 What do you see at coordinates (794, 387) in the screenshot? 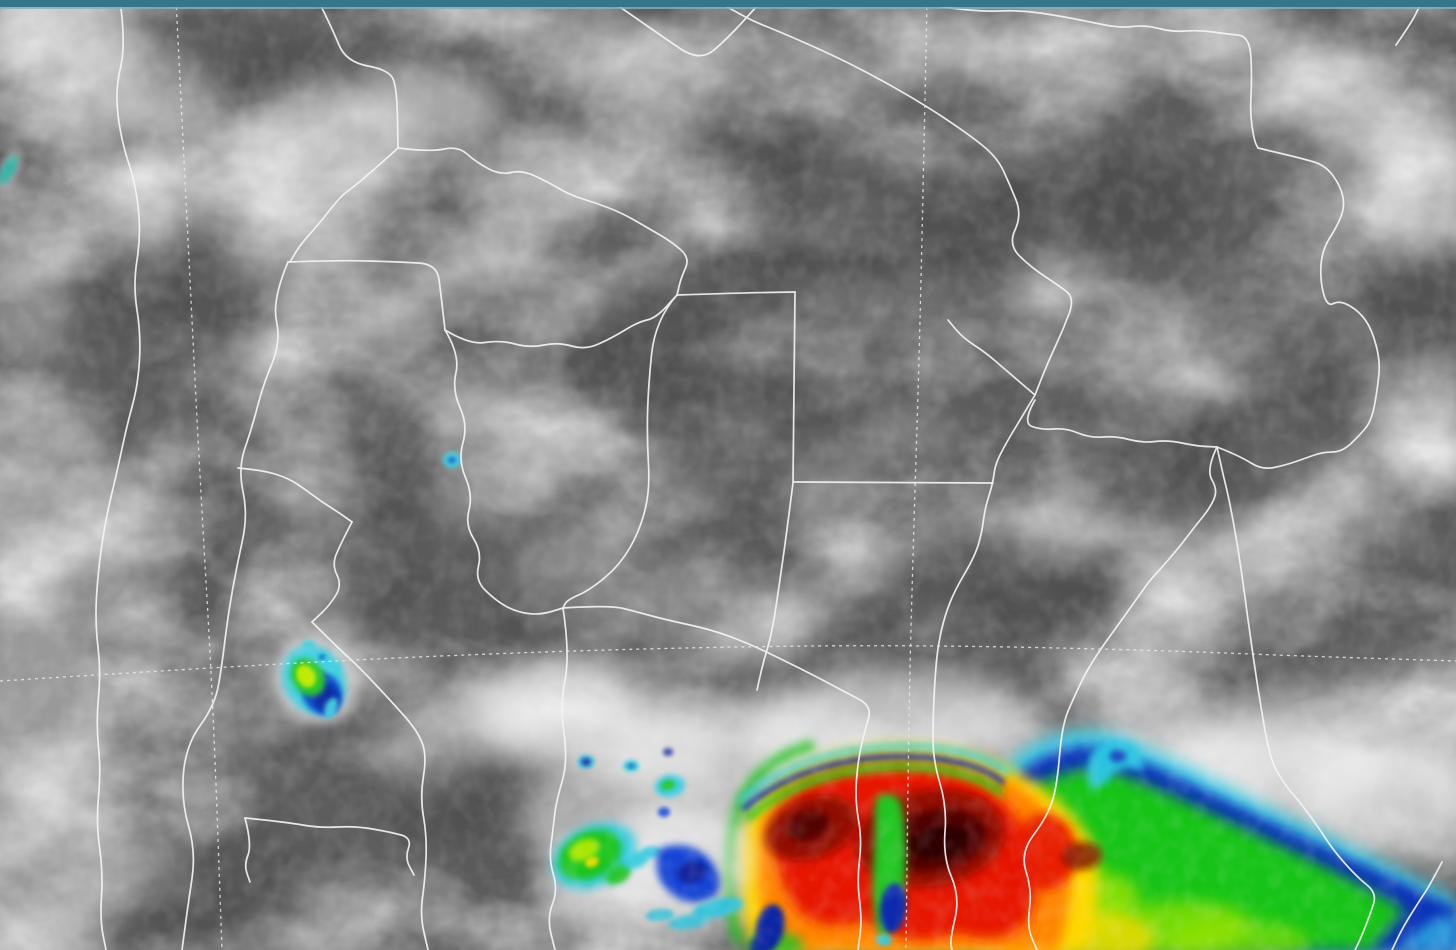
I see `border-chaco-east` at bounding box center [794, 387].